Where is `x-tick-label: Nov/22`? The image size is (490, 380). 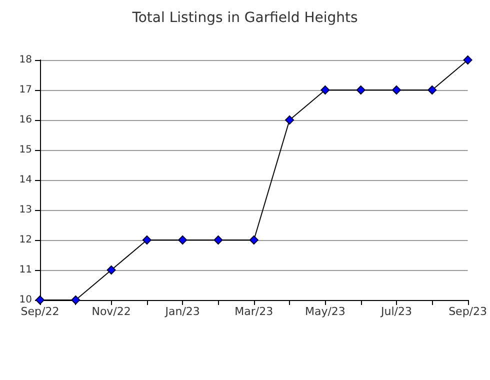 x-tick-label: Nov/22 is located at coordinates (111, 311).